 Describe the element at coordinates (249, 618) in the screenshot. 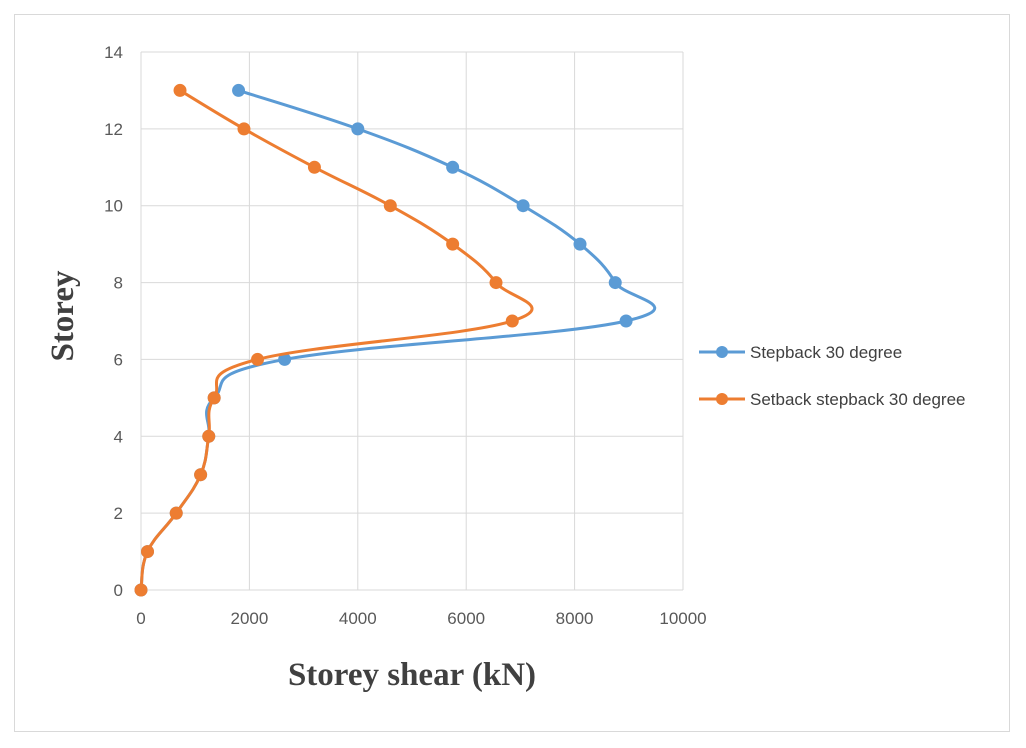

I see `x-tick-label: 2000` at that location.